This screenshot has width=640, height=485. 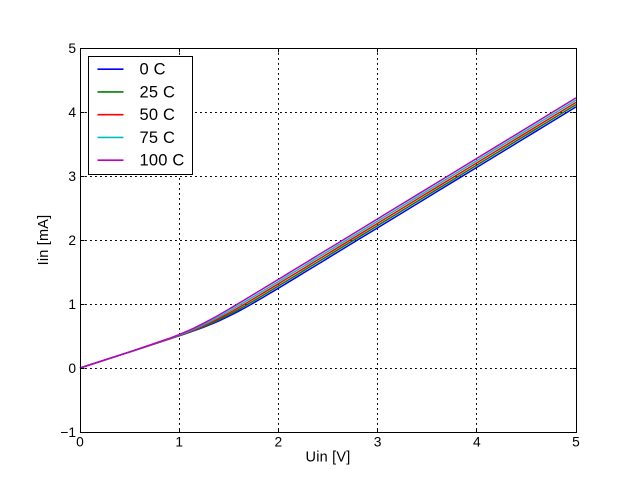 What do you see at coordinates (153, 70) in the screenshot?
I see `svg-text: 0 C` at bounding box center [153, 70].